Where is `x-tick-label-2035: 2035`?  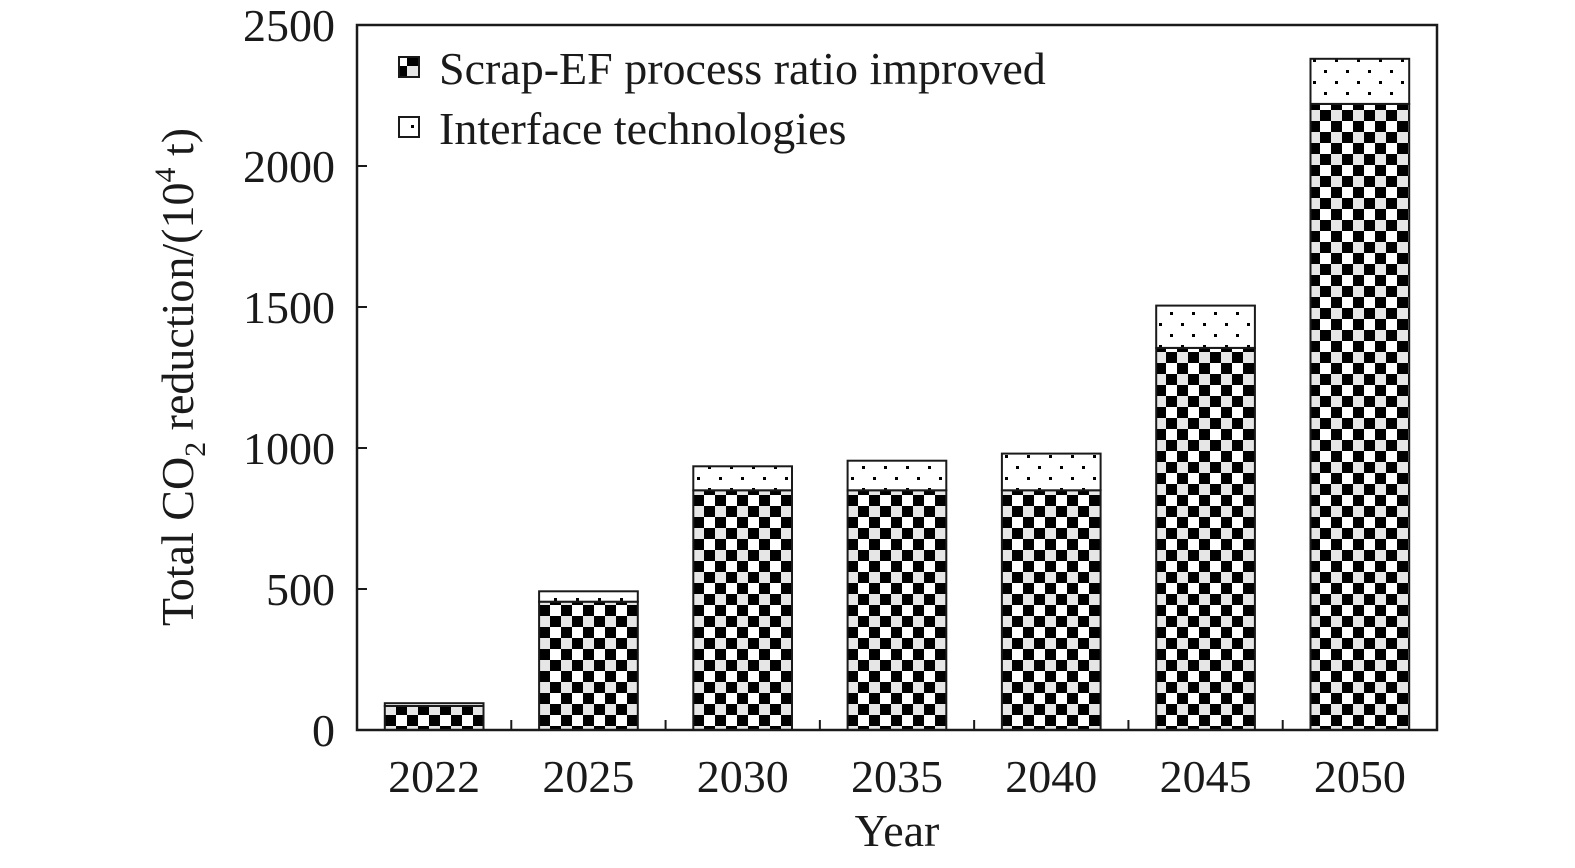
x-tick-label-2035: 2035 is located at coordinates (897, 776).